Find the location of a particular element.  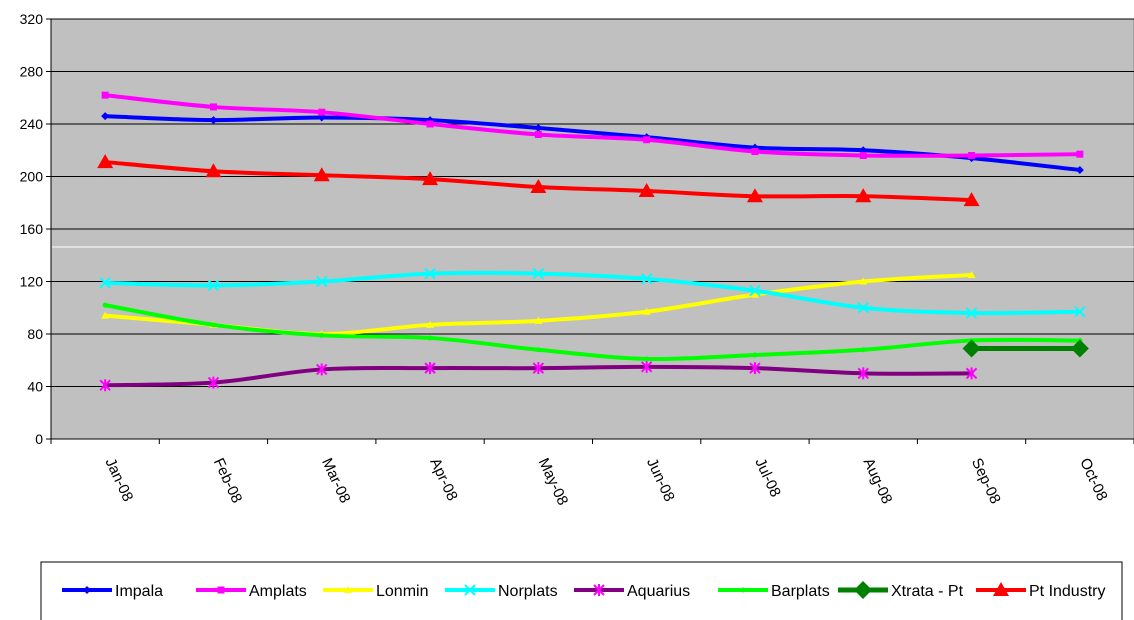

legend-label: Xtrata - Pt is located at coordinates (927, 591).